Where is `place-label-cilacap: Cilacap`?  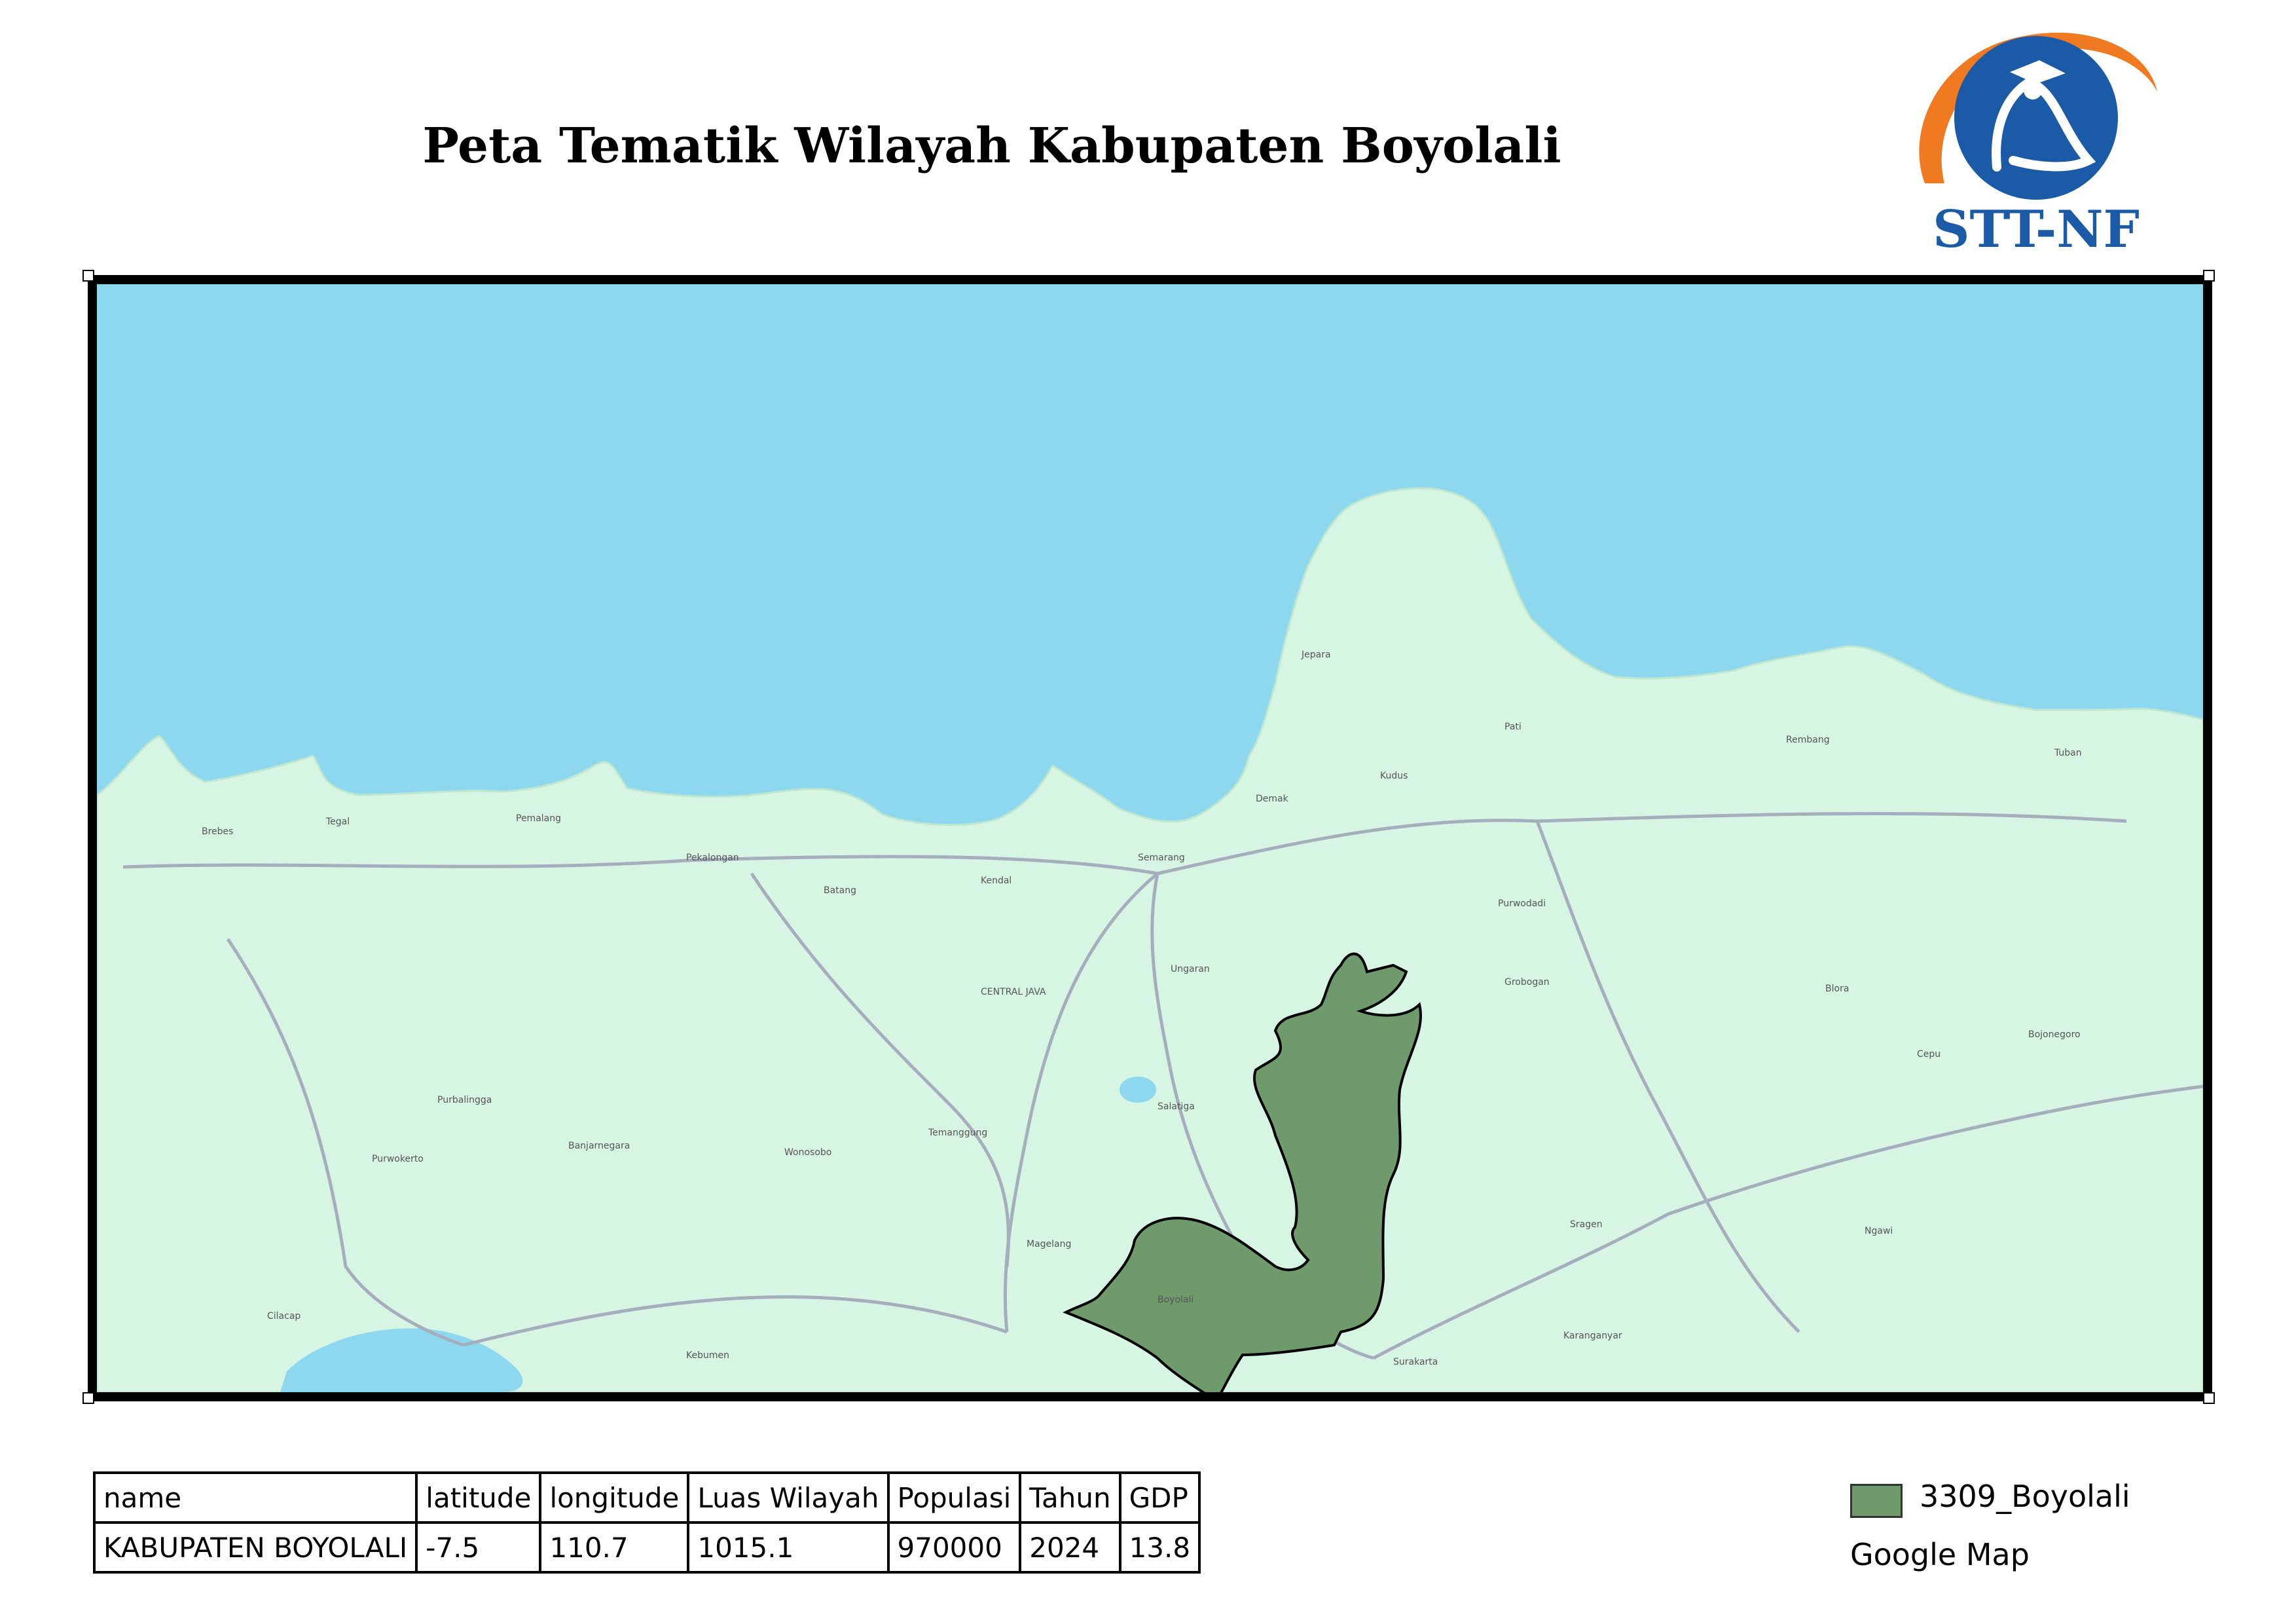
place-label-cilacap: Cilacap is located at coordinates (284, 1316).